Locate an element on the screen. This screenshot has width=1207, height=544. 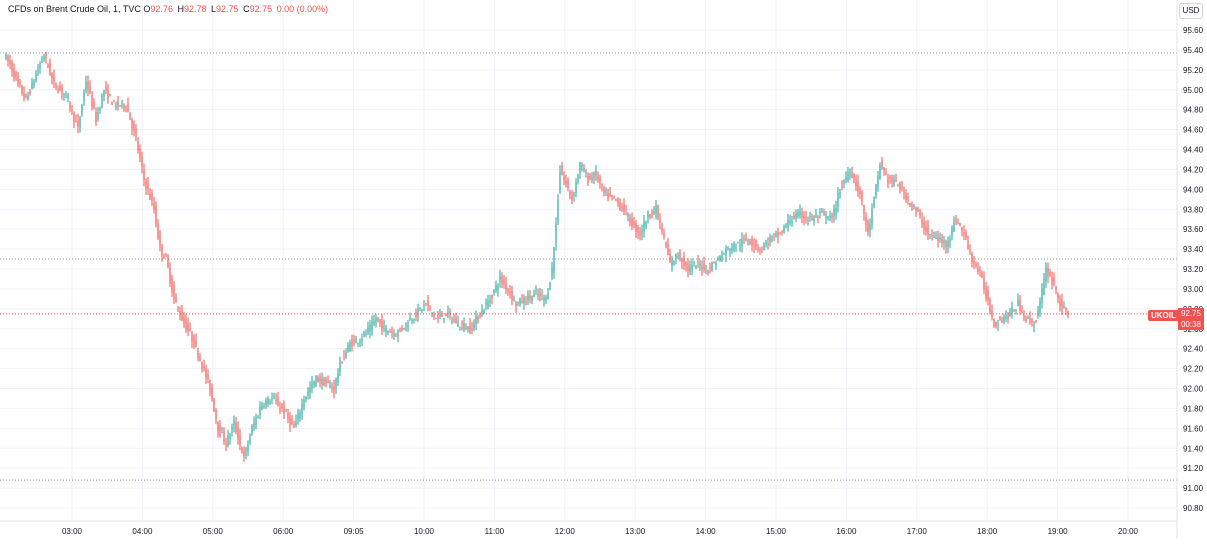
high-value: 92.78 is located at coordinates (195, 9).